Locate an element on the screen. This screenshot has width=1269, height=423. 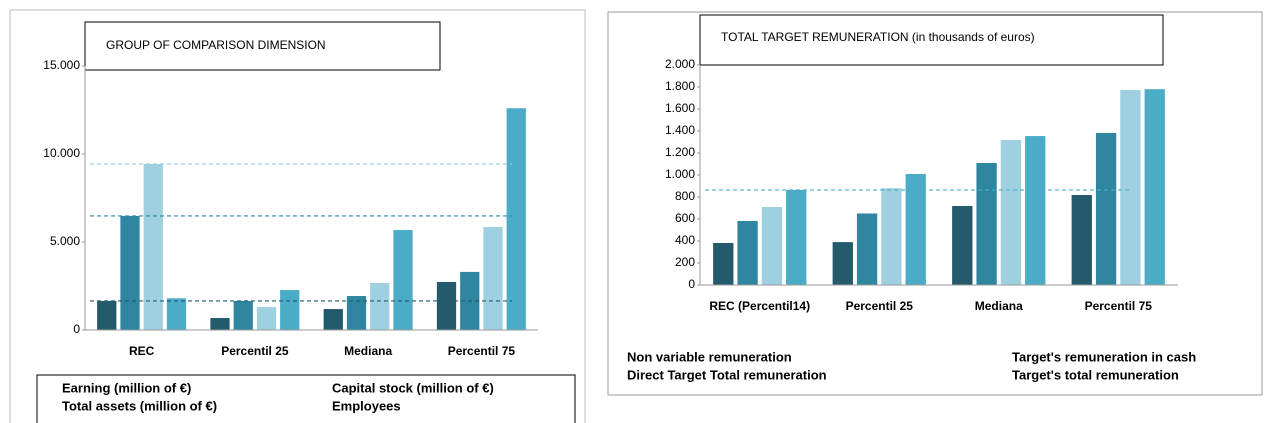
legend-label: Non variable remuneration is located at coordinates (709, 356).